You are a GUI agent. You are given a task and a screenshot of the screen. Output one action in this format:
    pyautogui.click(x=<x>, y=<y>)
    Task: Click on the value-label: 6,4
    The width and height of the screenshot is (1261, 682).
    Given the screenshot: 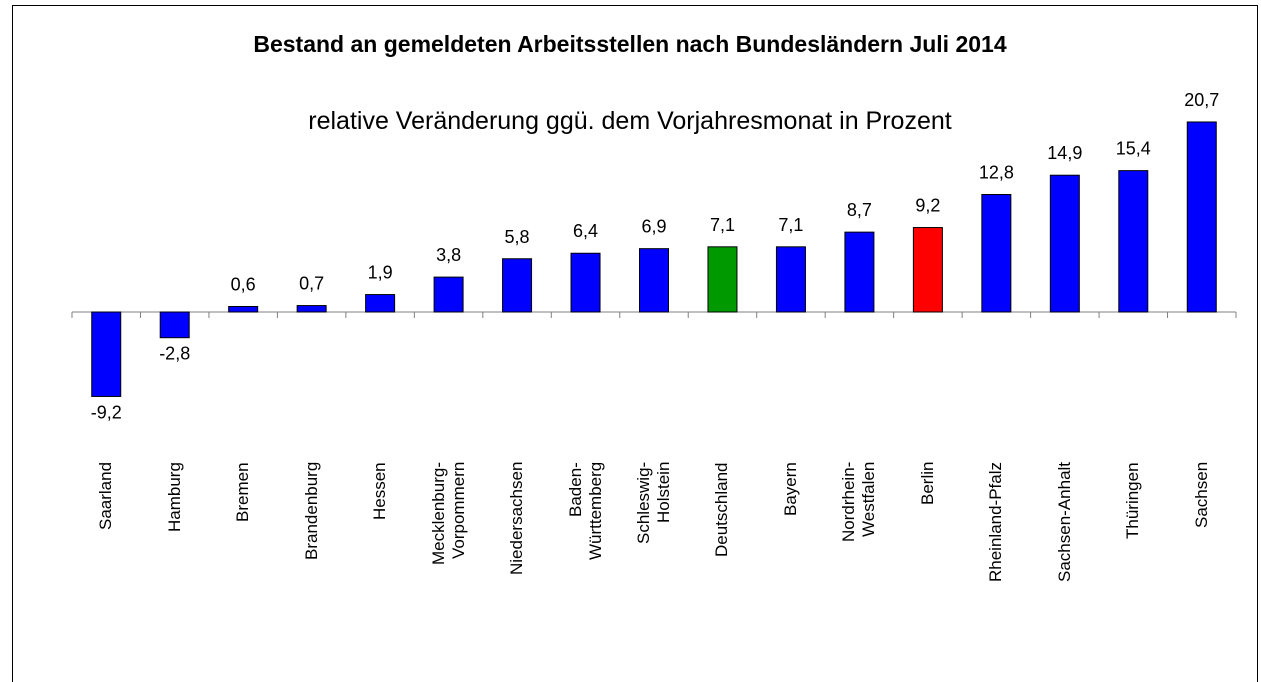 What is the action you would take?
    pyautogui.click(x=585, y=231)
    